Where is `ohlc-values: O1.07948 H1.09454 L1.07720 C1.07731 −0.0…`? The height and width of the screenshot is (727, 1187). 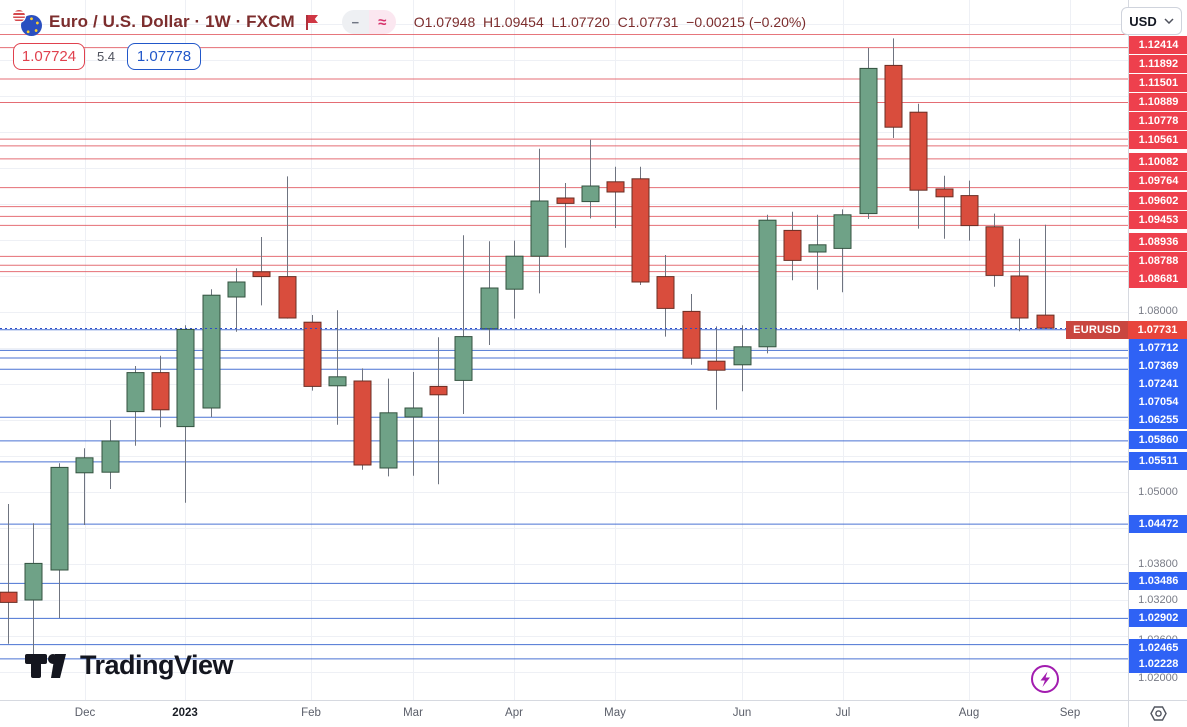
ohlc-values: O1.07948 H1.09454 L1.07720 C1.07731 −0.0… is located at coordinates (610, 22).